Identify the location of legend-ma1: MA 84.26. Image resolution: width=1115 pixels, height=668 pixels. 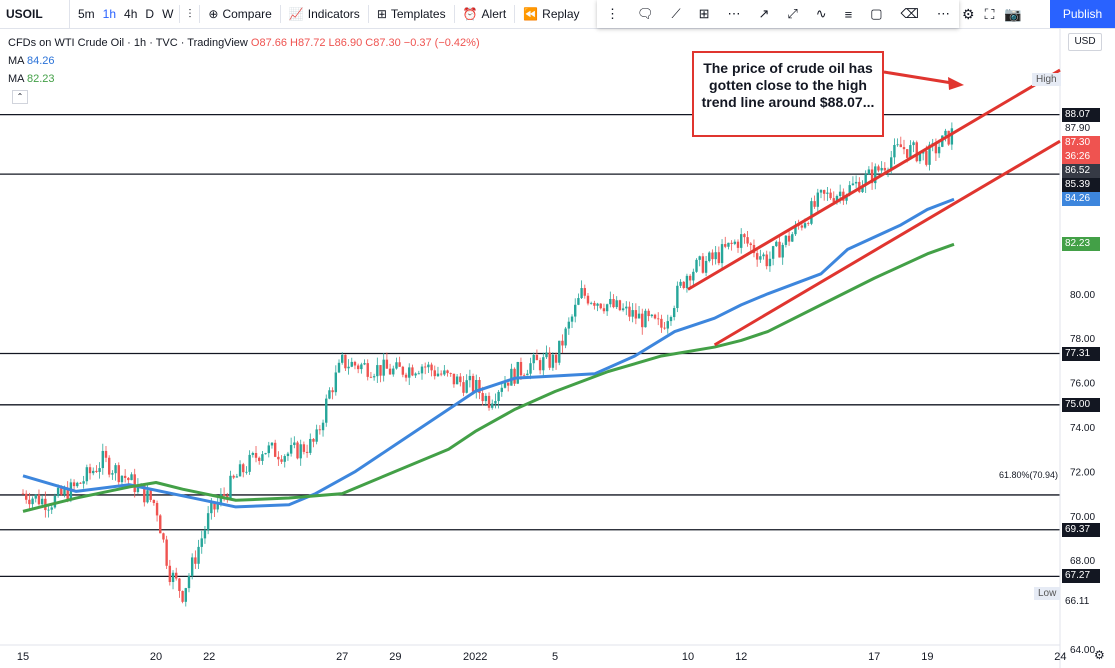
(244, 61).